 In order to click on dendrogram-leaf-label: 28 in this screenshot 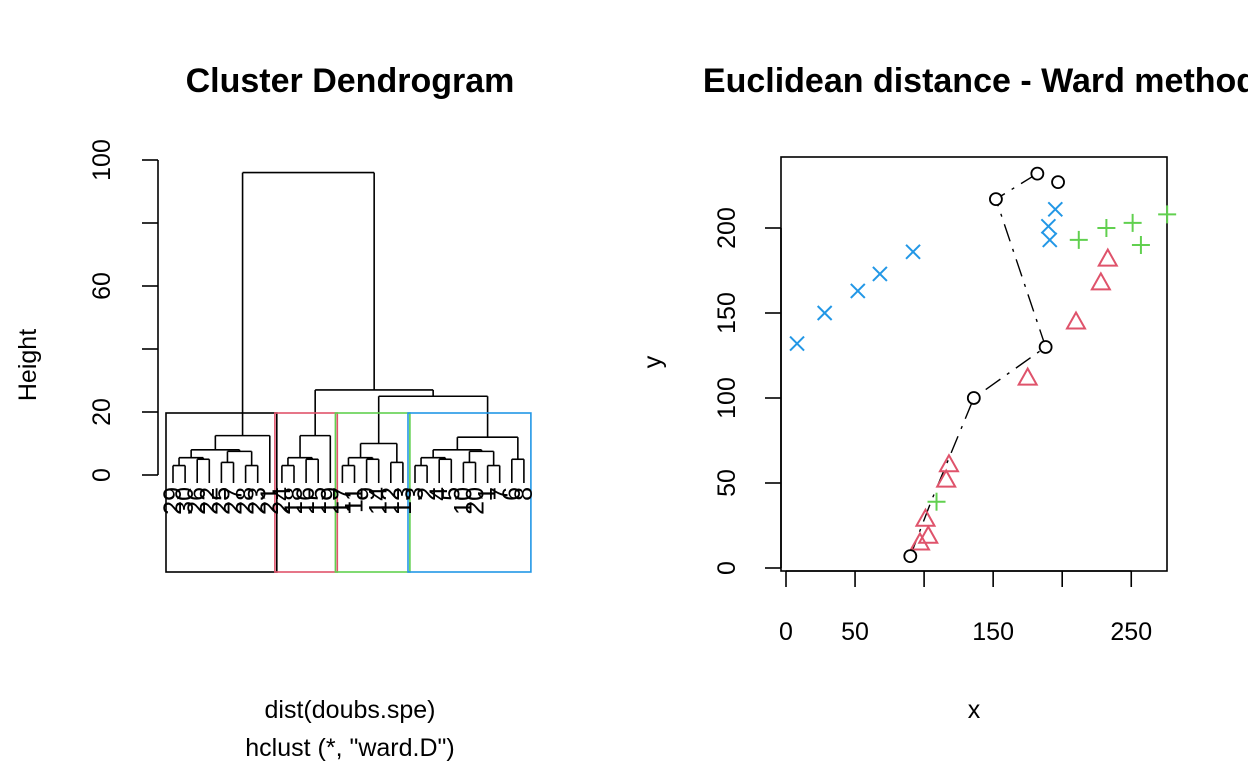, I will do `click(246, 501)`.